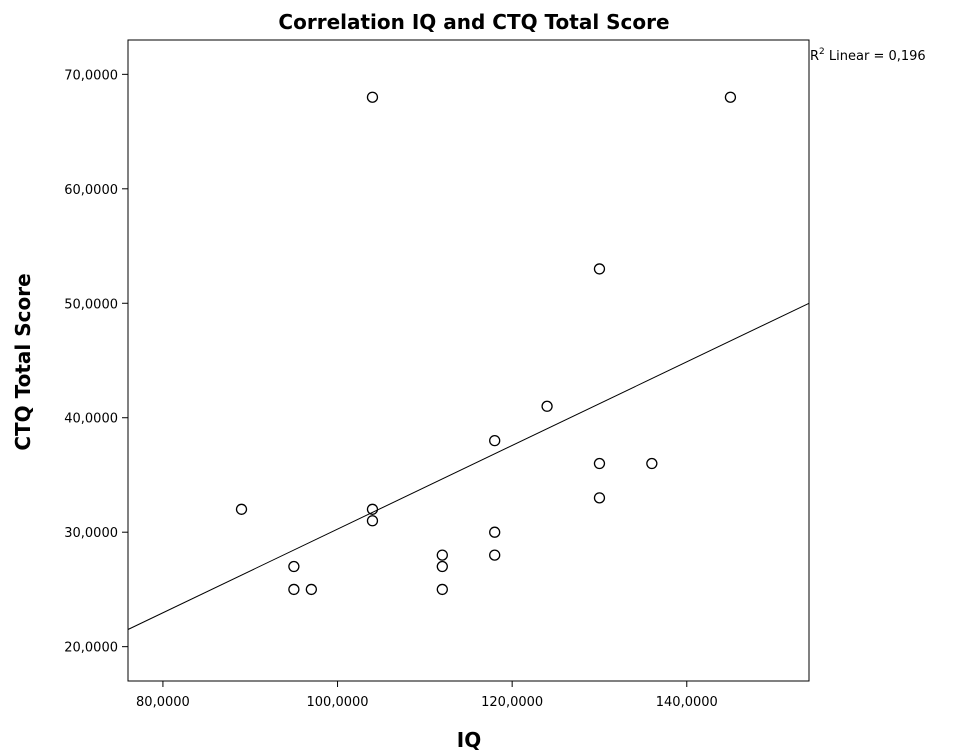 The width and height of the screenshot is (963, 754). Describe the element at coordinates (875, 56) in the screenshot. I see `r2-suffix: Linear = 0,196` at that location.